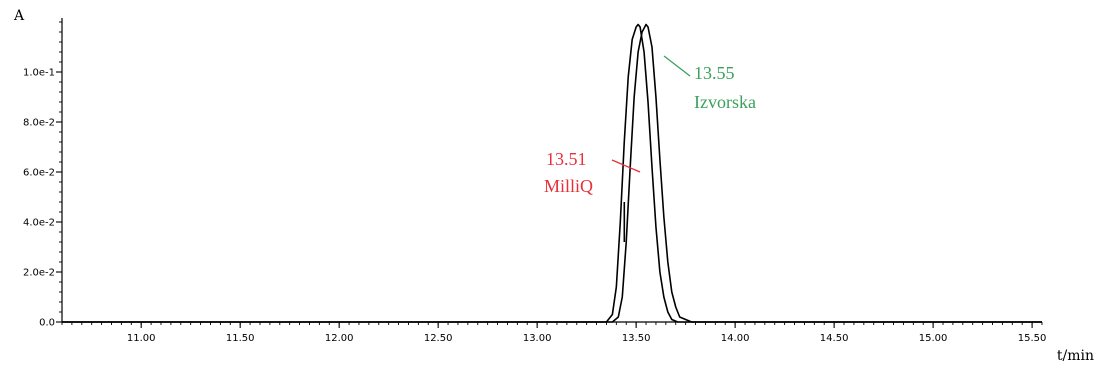 The image size is (1098, 369). Describe the element at coordinates (47, 323) in the screenshot. I see `y-tick-label: 0.0` at that location.